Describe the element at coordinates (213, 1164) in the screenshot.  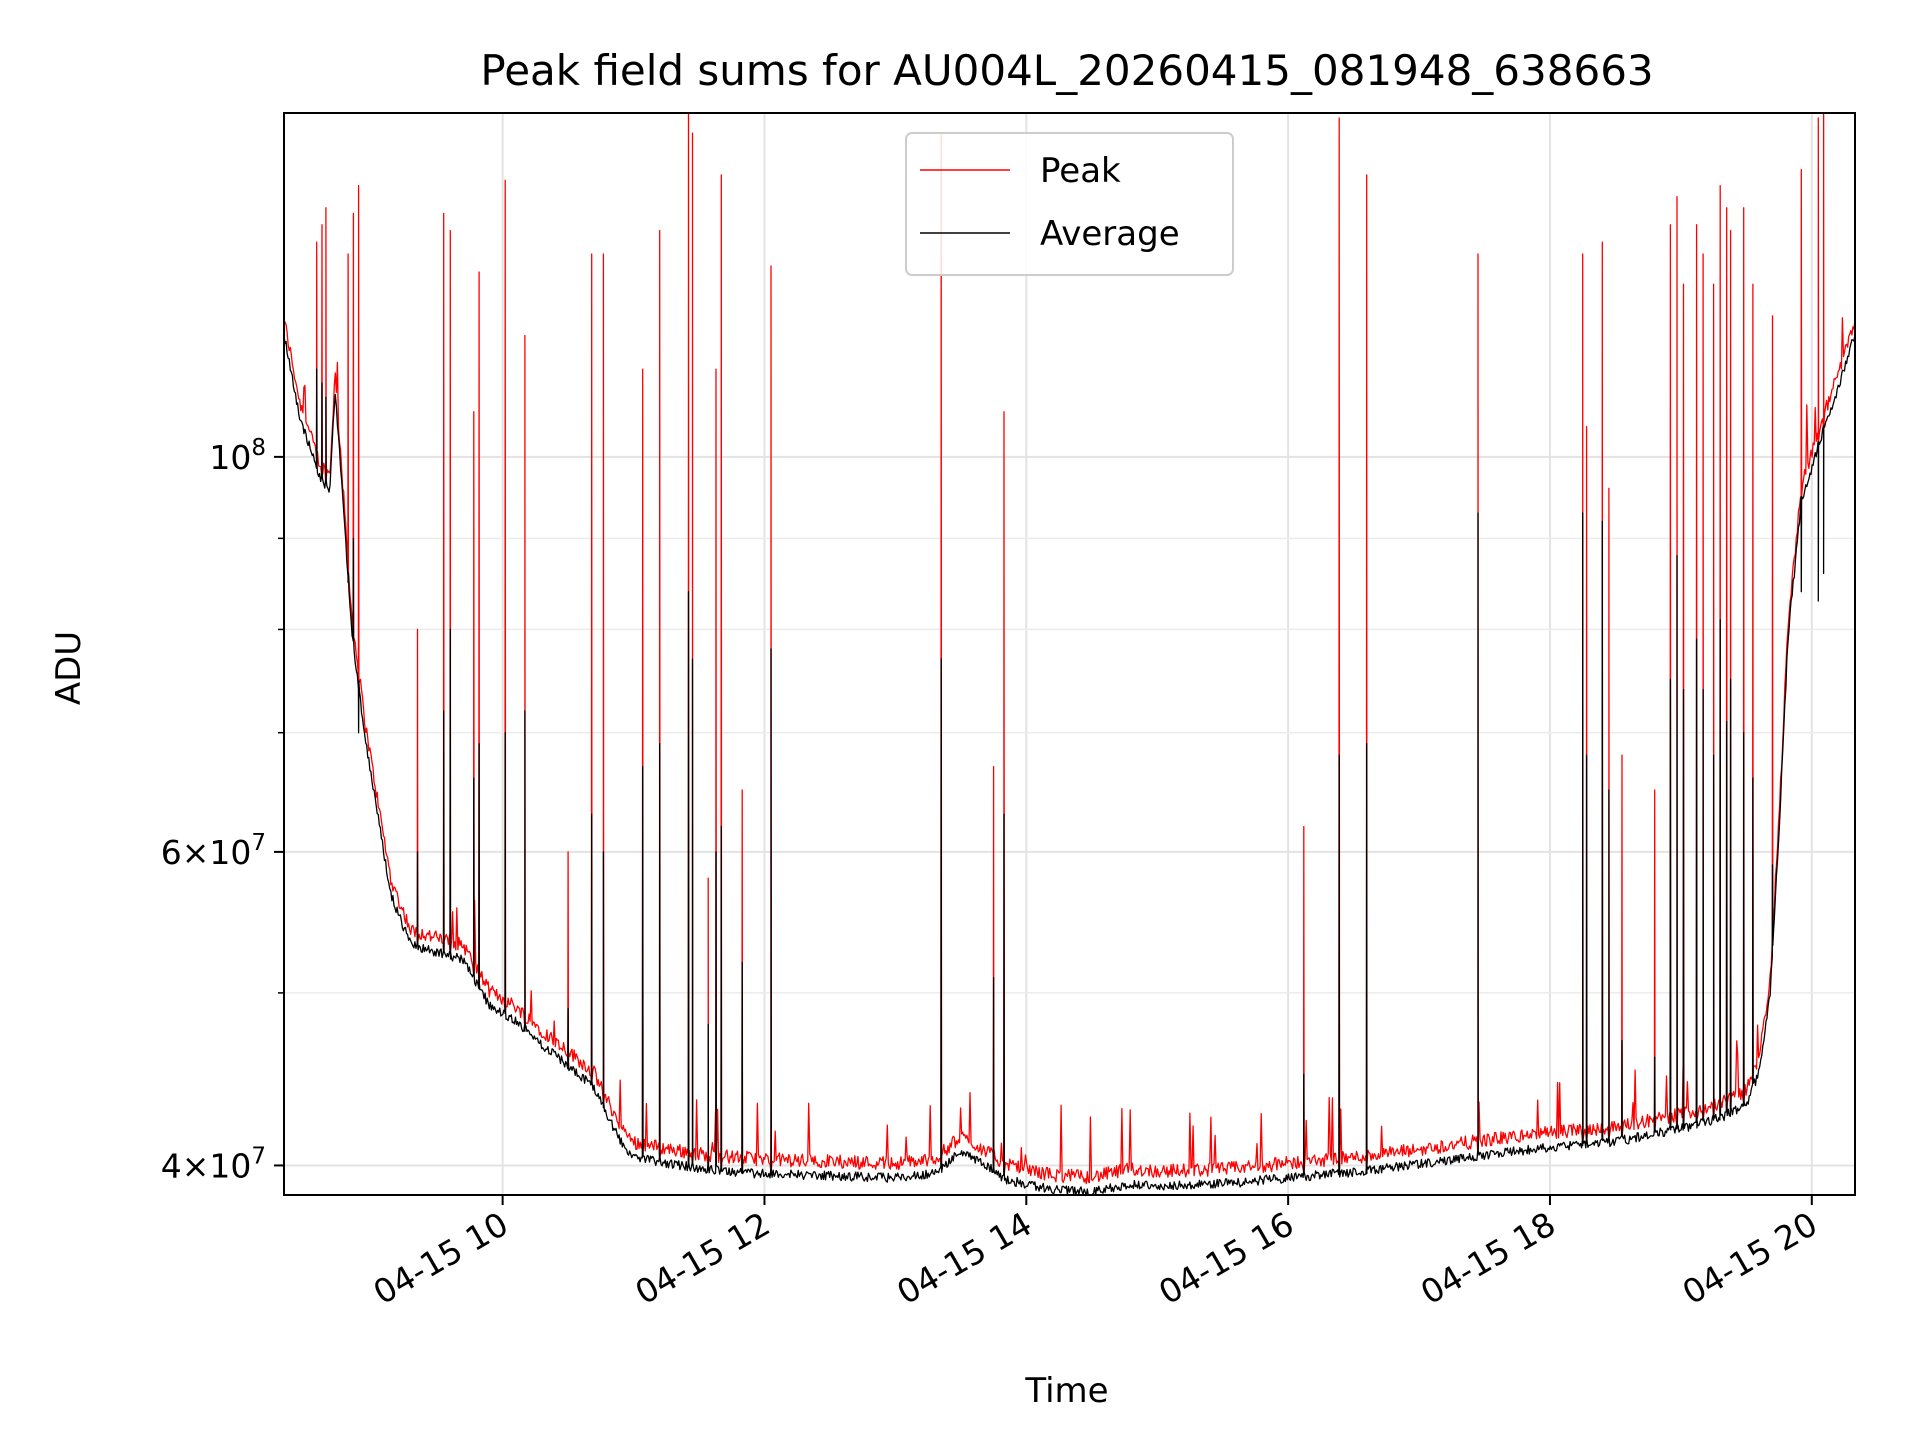
I see `y-tick-label: 4×107` at that location.